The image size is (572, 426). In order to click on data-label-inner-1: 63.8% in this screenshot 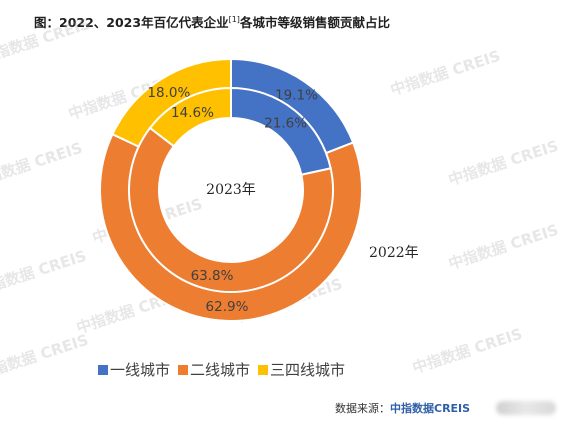, I will do `click(212, 276)`.